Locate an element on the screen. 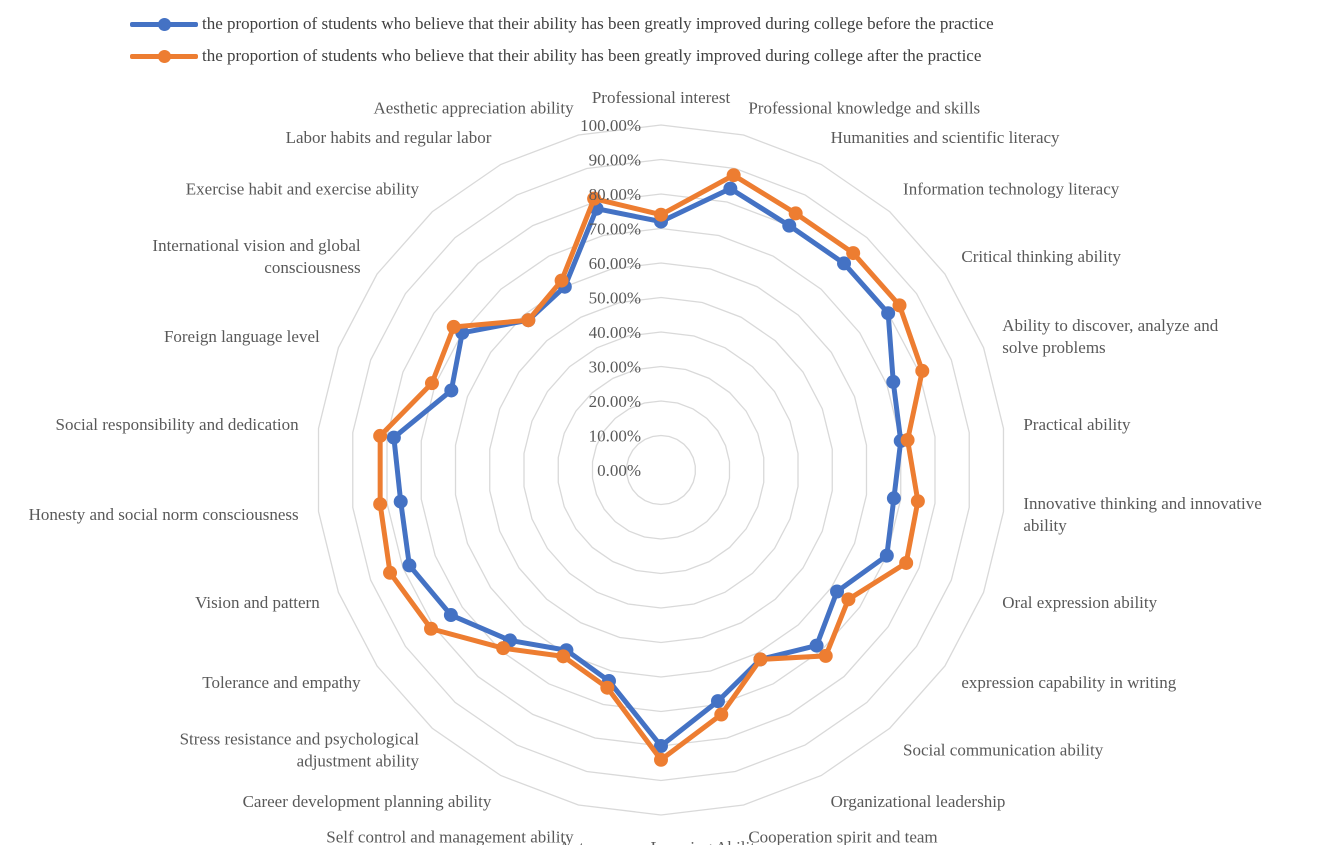 Image resolution: width=1321 pixels, height=845 pixels. category-label-25: Aesthetic appreciation ability is located at coordinates (473, 108).